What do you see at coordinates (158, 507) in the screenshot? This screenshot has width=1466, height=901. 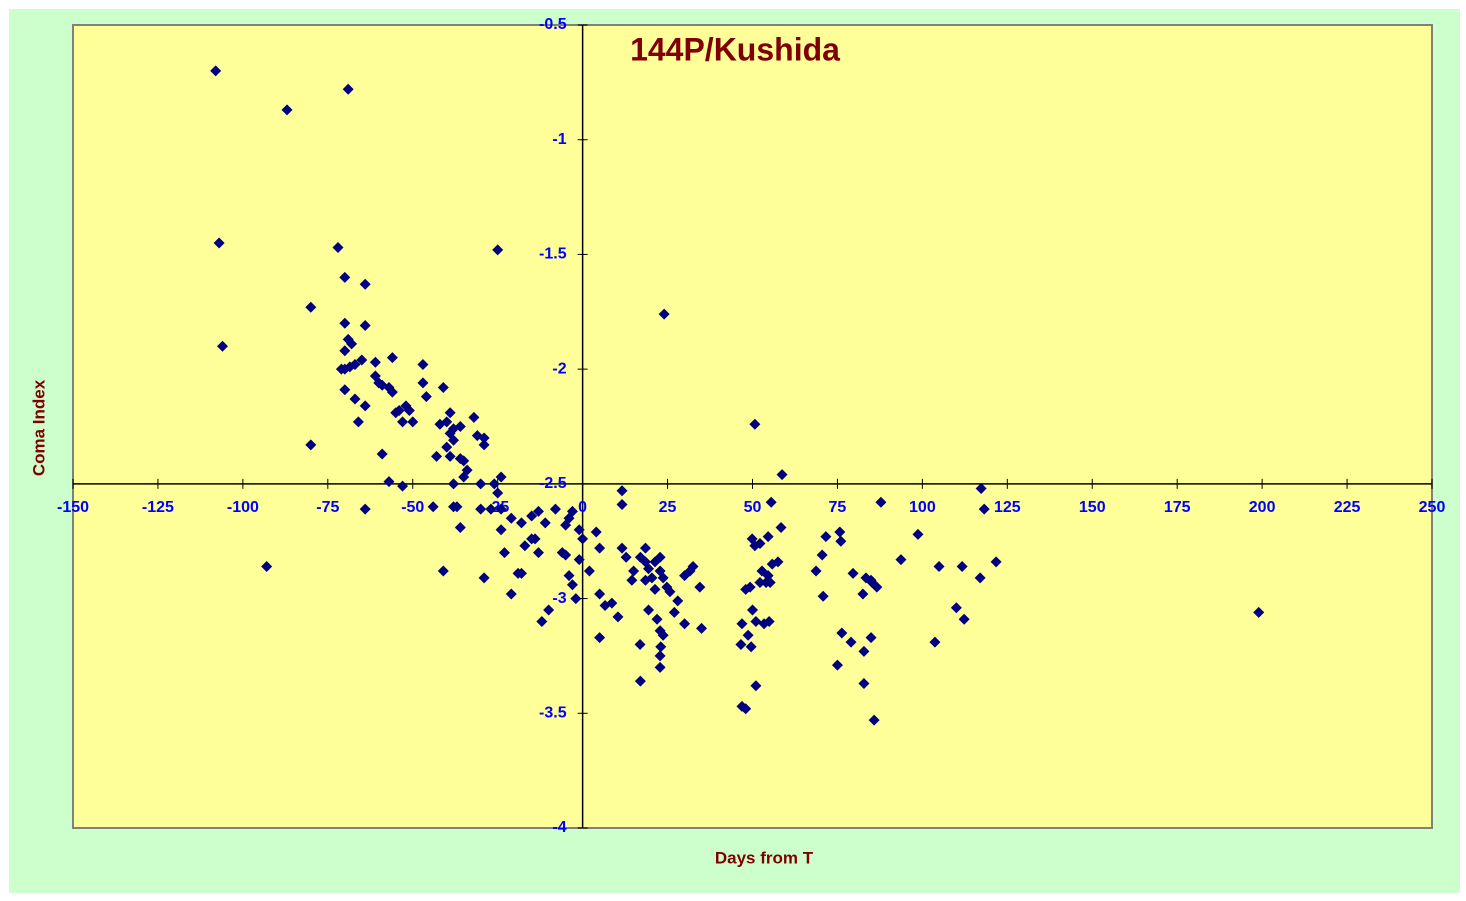 I see `x-tick-label: -125` at bounding box center [158, 507].